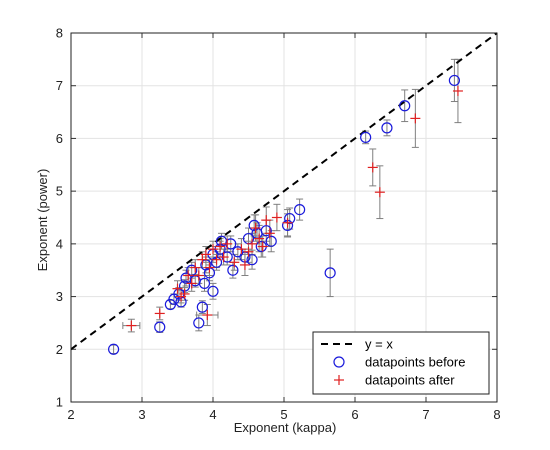  Describe the element at coordinates (212, 414) in the screenshot. I see `x-tick-label: 4` at that location.